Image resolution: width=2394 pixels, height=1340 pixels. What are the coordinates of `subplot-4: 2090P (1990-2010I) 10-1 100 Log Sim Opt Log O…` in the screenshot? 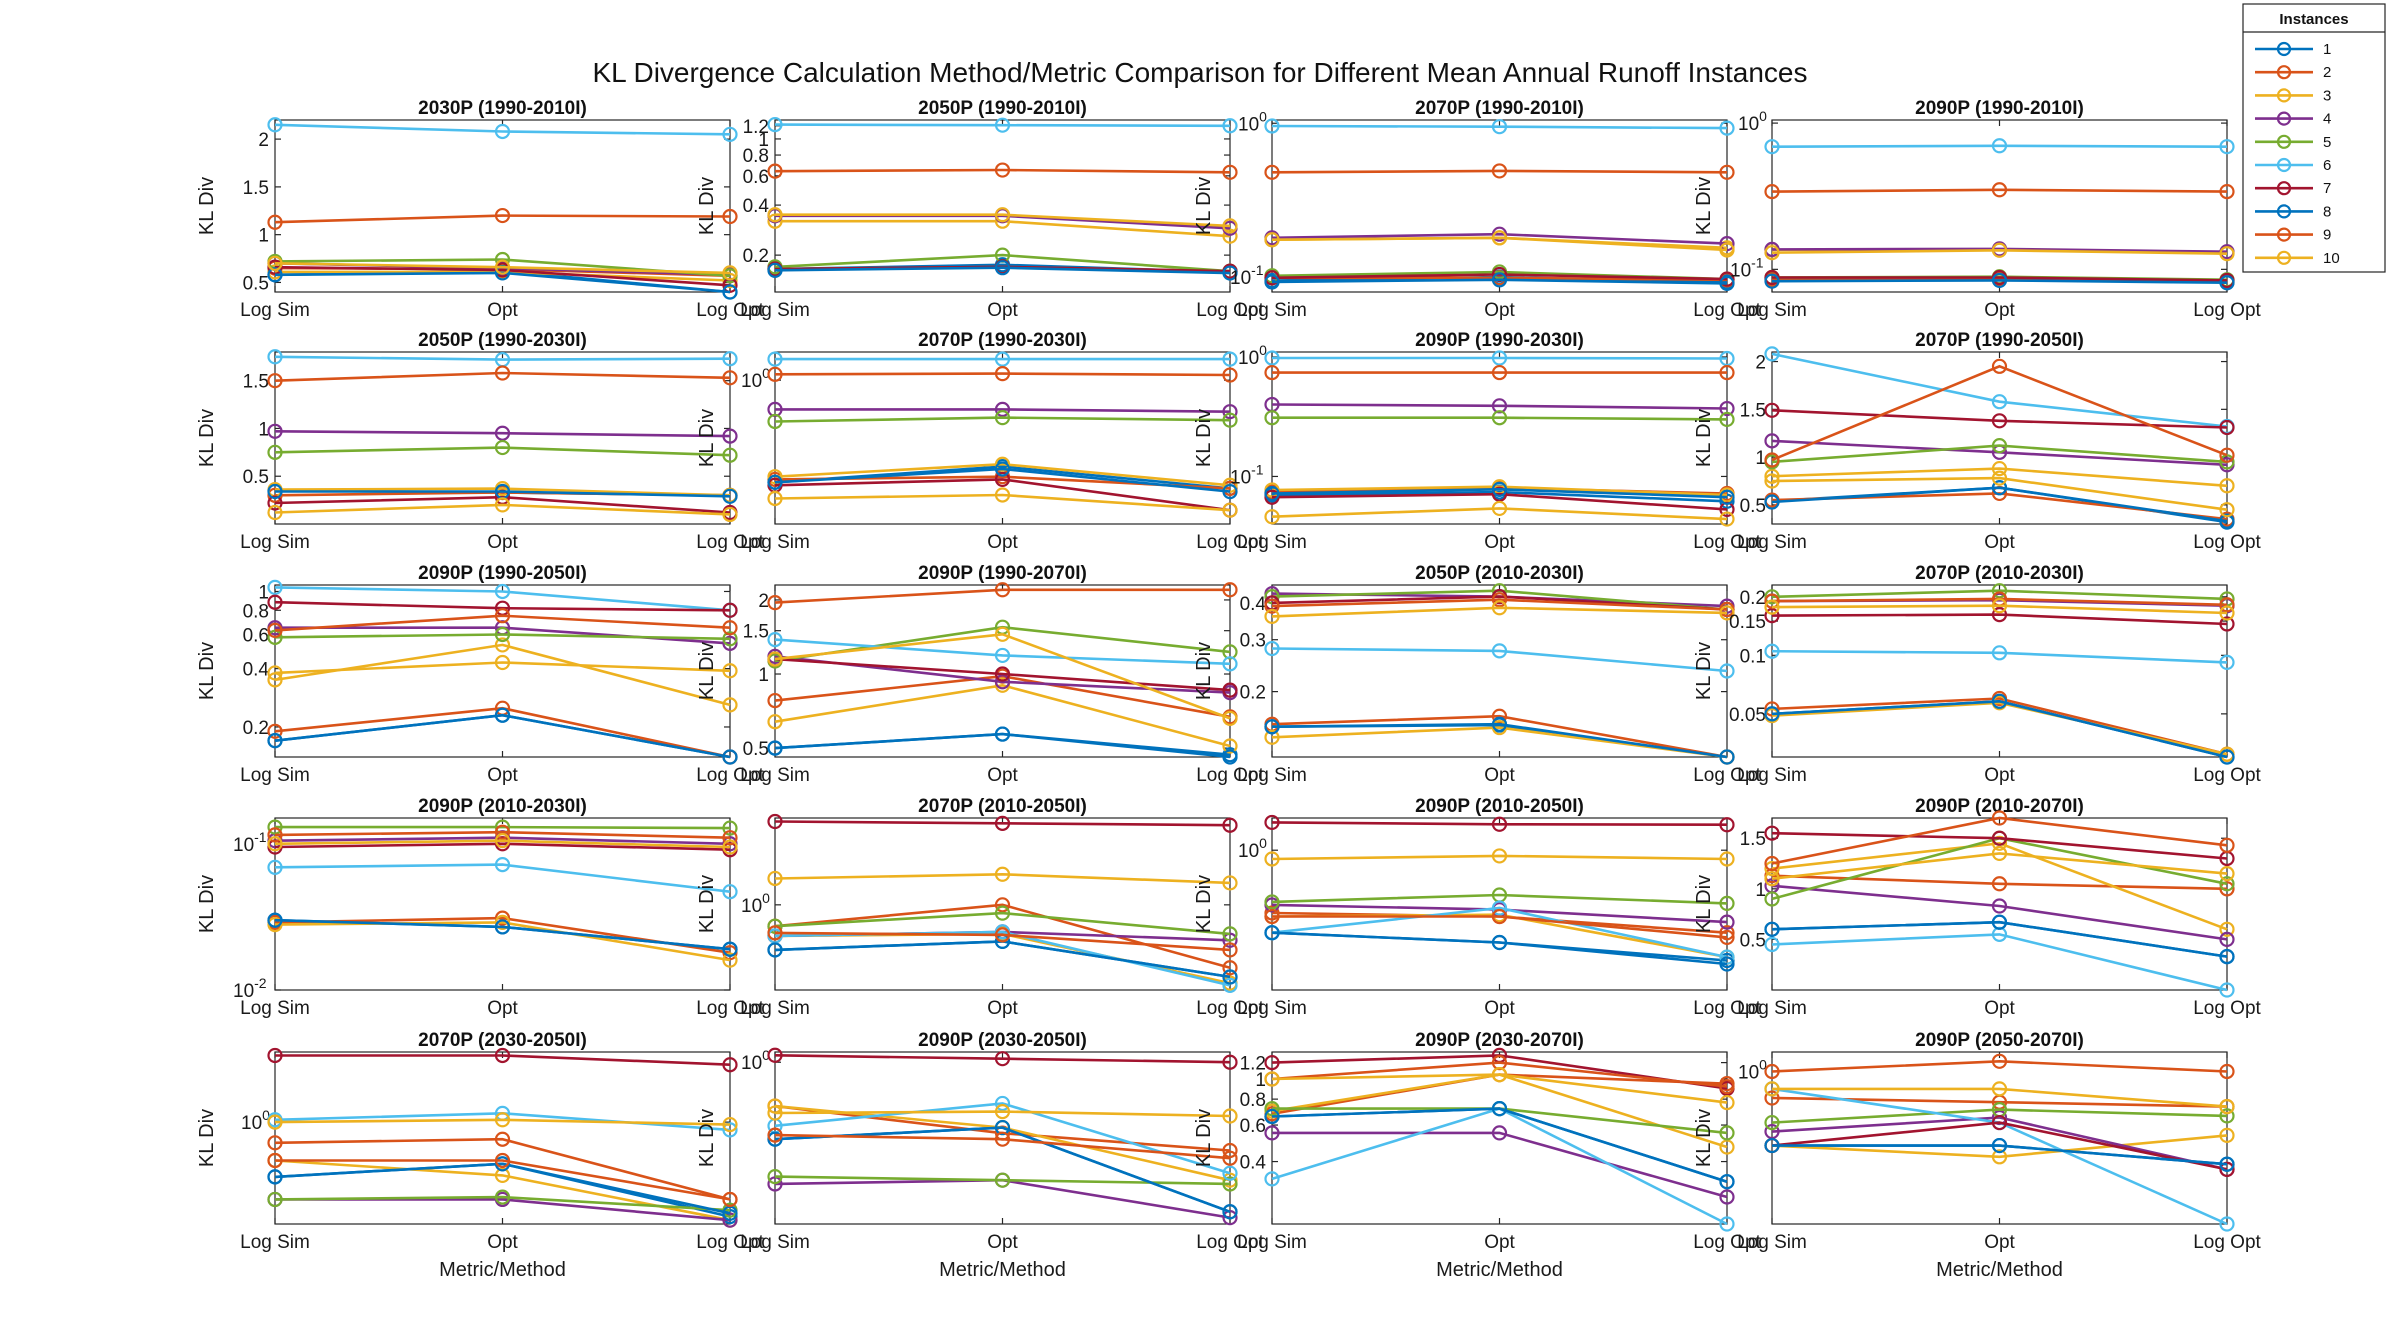 It's located at (1977, 209).